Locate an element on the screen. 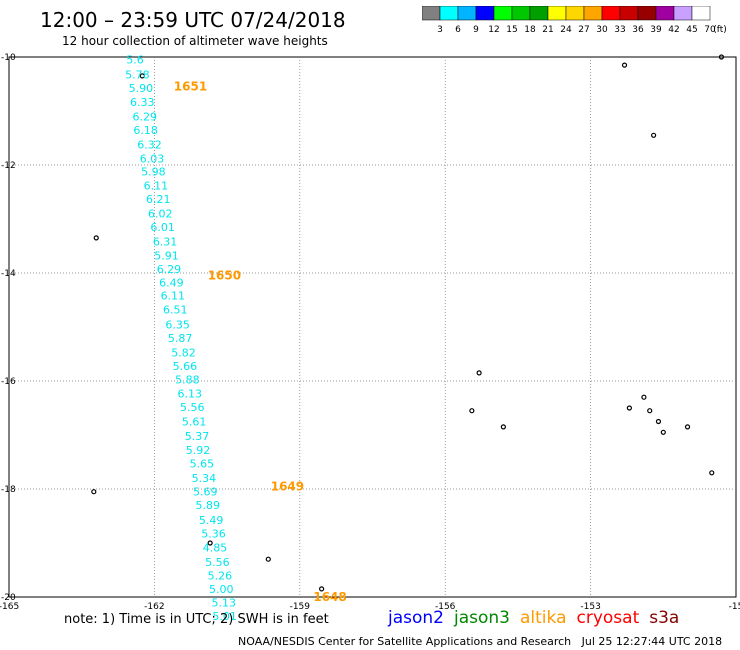  wave-height-label: 5.78 is located at coordinates (137, 74).